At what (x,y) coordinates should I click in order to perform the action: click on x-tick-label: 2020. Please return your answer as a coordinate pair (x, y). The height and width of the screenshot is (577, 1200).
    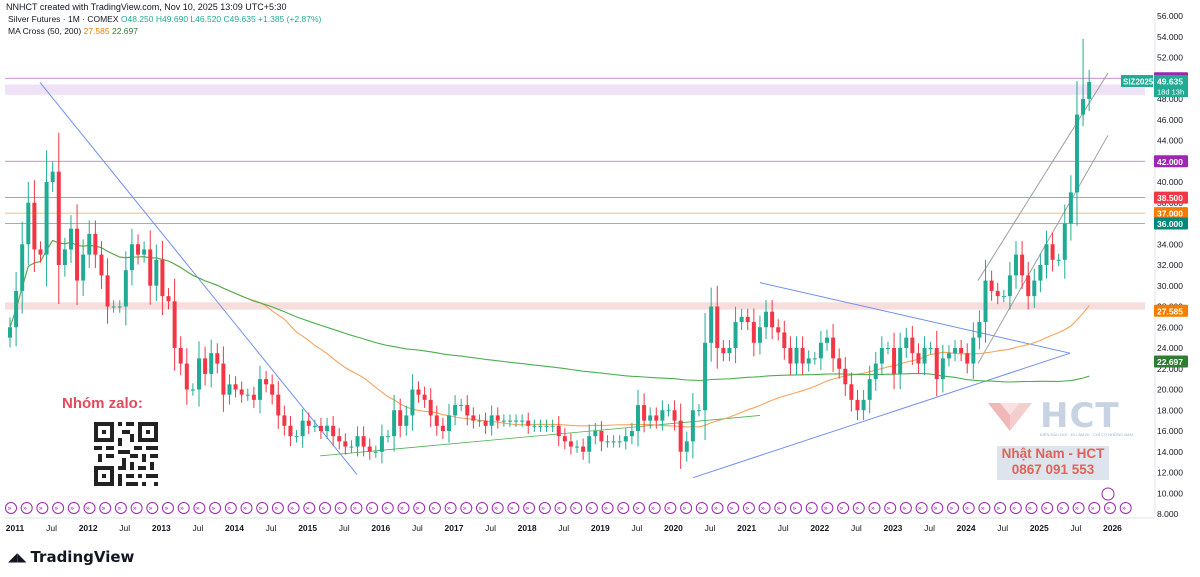
    Looking at the image, I should click on (673, 528).